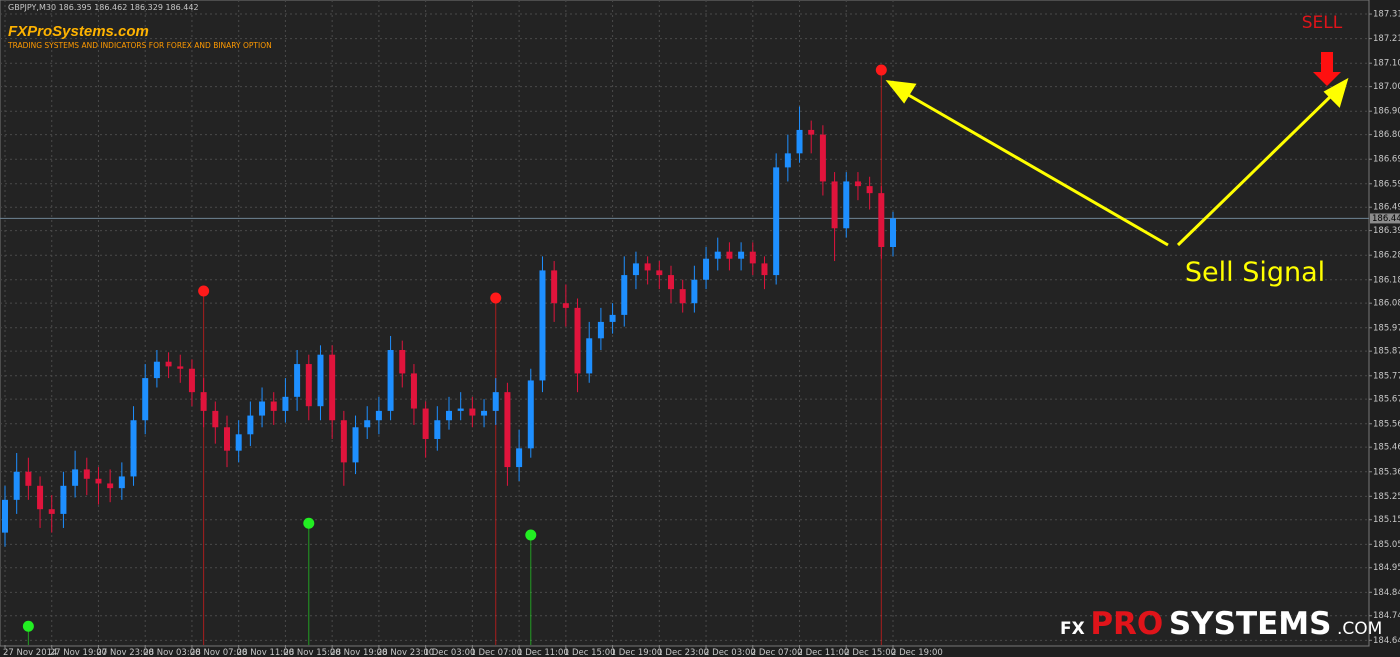  Describe the element at coordinates (171, 652) in the screenshot. I see `x-tick-label: 28 Nov 03:00` at that location.